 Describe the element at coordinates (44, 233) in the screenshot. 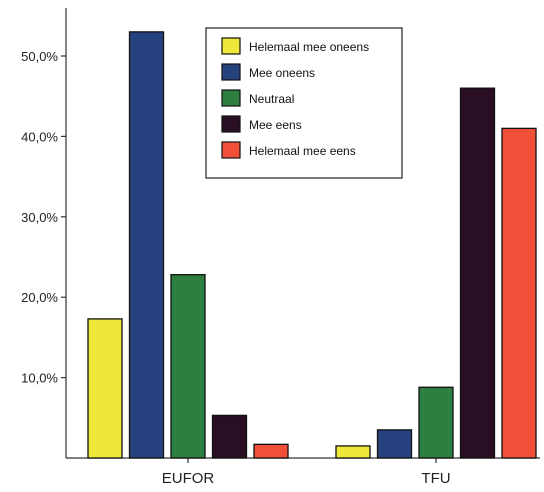

I see `y-axis: 10,0% 20,0% 30,0% 40,0% 50,0%` at that location.